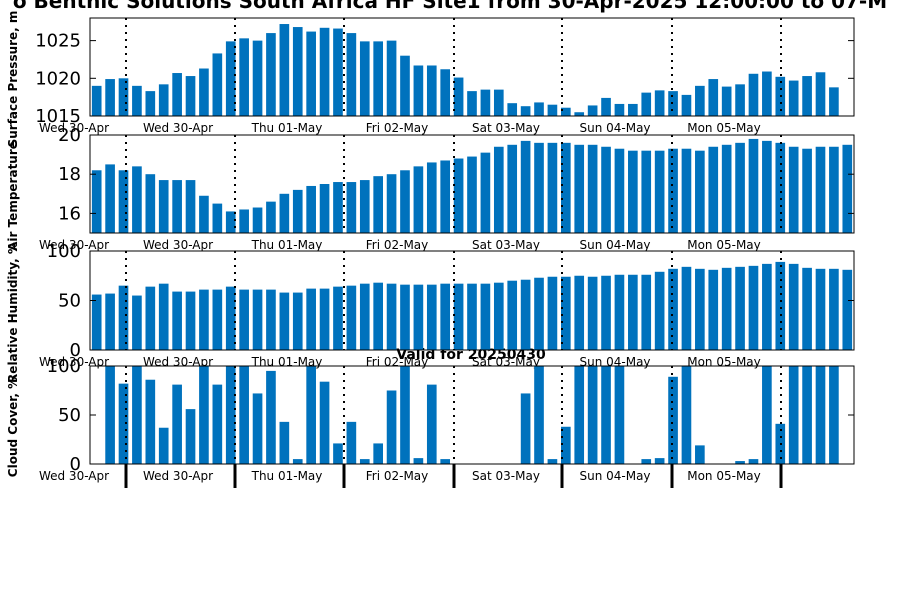  Describe the element at coordinates (471, 355) in the screenshot. I see `figure-subtitle: Valid for 20250430` at that location.